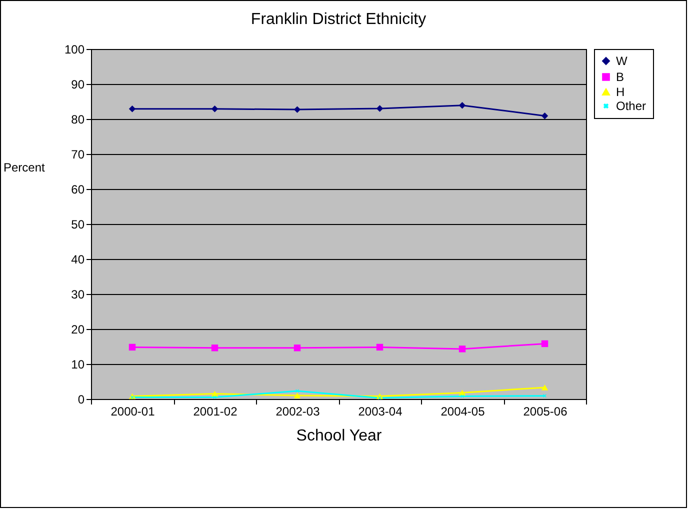 This screenshot has width=689, height=510. I want to click on x-tick-label: 2002-03, so click(298, 411).